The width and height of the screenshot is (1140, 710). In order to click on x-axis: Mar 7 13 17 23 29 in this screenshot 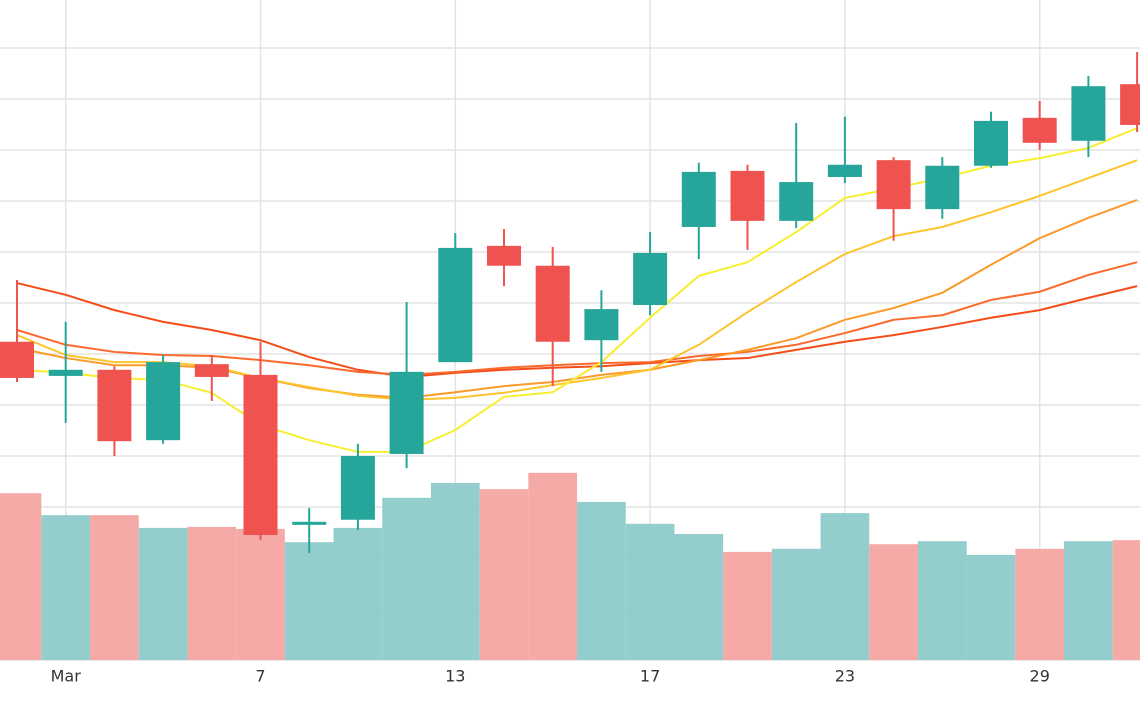, I will do `click(550, 676)`.